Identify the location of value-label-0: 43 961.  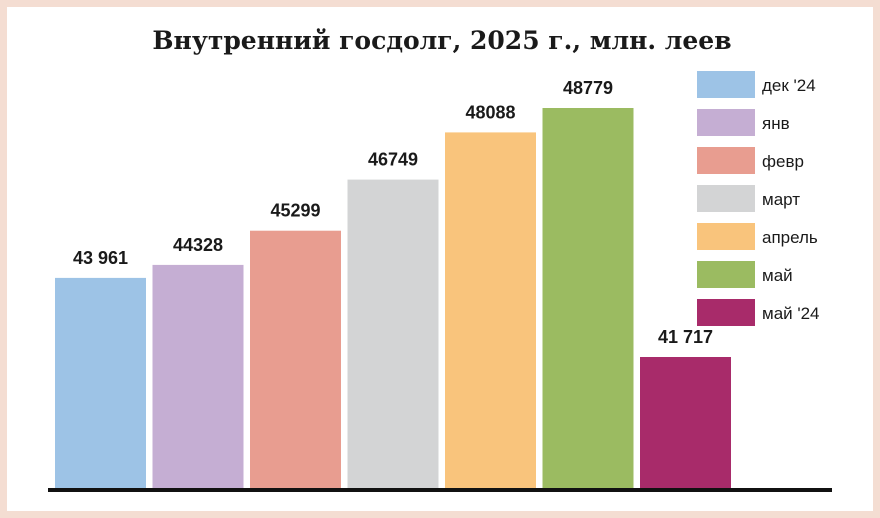
(100, 258).